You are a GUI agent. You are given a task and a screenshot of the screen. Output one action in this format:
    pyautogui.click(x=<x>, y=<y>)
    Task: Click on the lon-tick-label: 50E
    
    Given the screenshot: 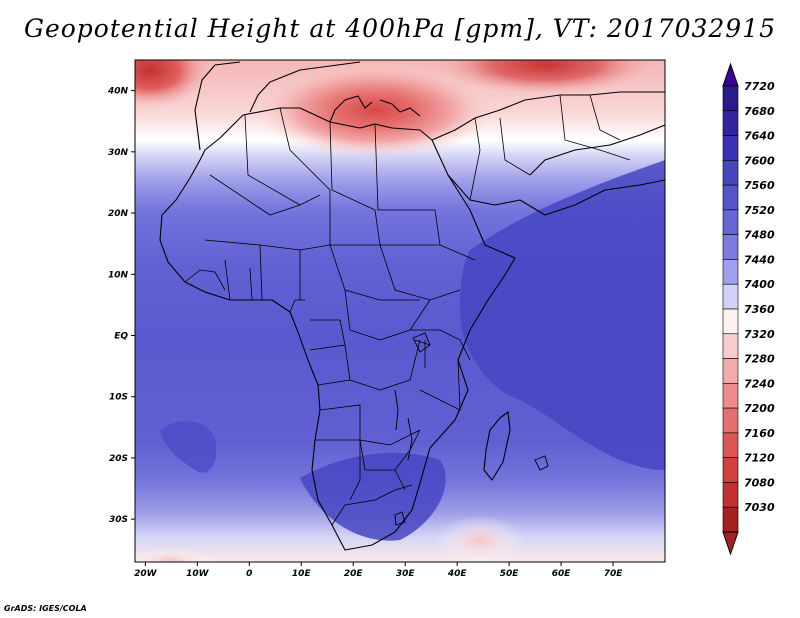 What is the action you would take?
    pyautogui.click(x=510, y=574)
    